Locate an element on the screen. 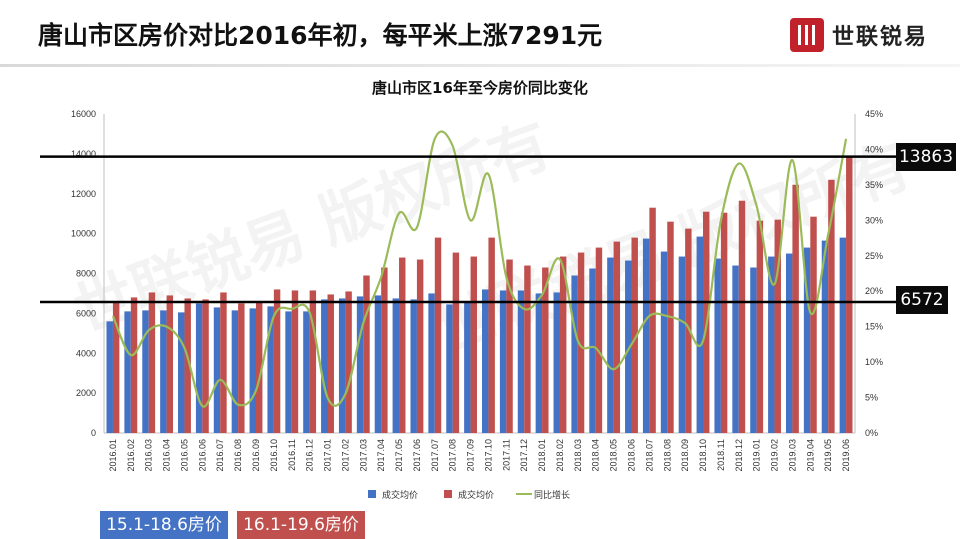 This screenshot has height=539, width=960. x-tick-label: 2017.04 is located at coordinates (381, 455).